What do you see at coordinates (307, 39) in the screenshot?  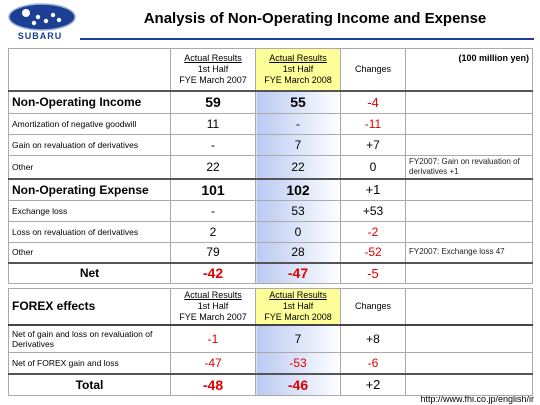 I see `title-rule` at bounding box center [307, 39].